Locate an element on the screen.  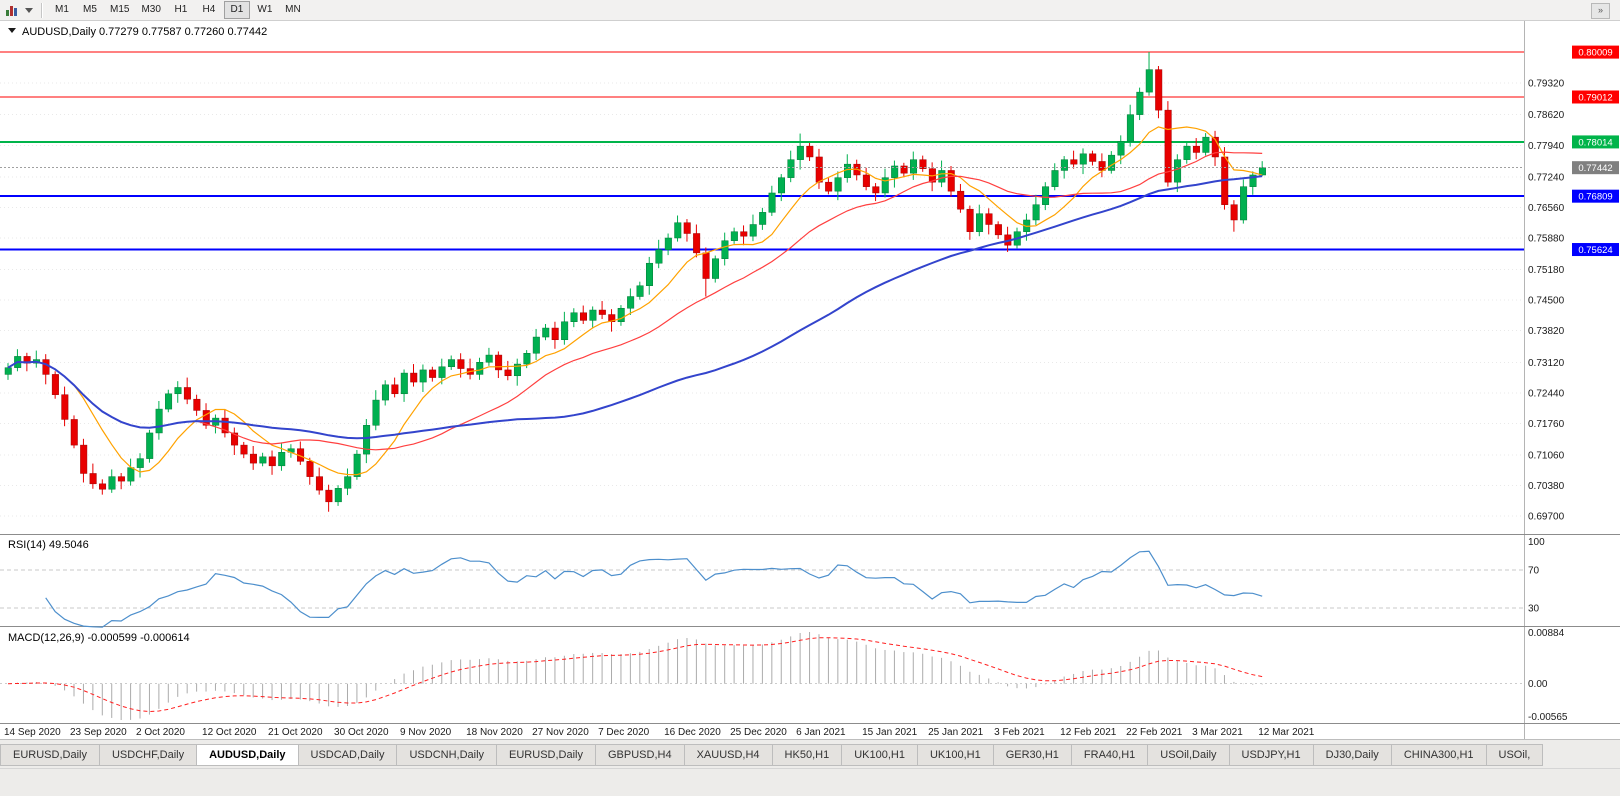
timeframe-button-mn: MN is located at coordinates (293, 9).